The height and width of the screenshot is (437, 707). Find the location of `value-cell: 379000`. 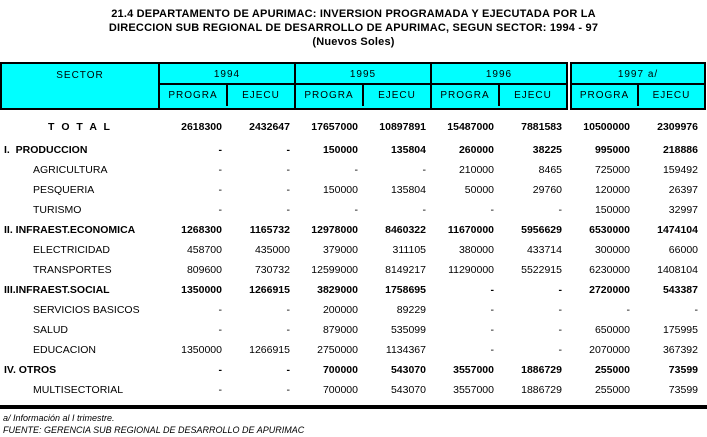

value-cell: 379000 is located at coordinates (340, 250).